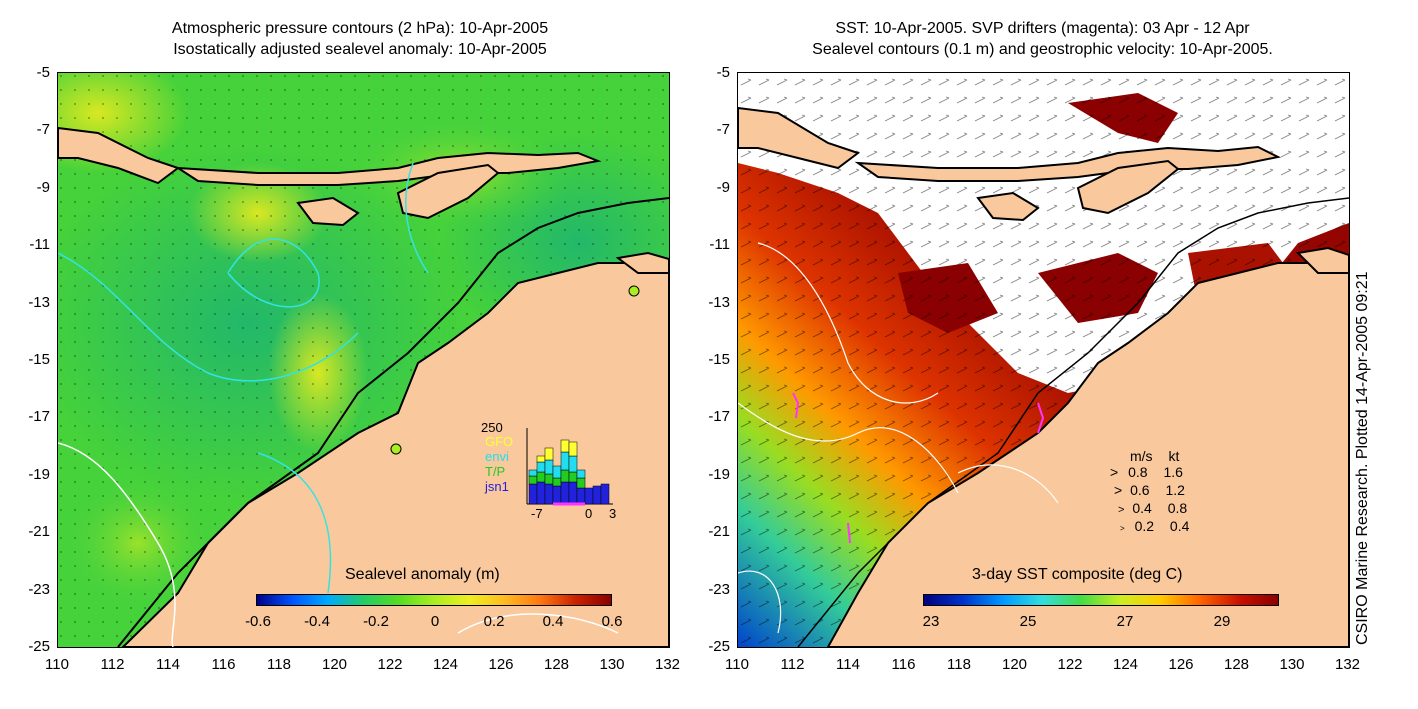 The width and height of the screenshot is (1418, 709). Describe the element at coordinates (1077, 574) in the screenshot. I see `sst-colorbar-label: 3-day SST composite (deg C)` at that location.